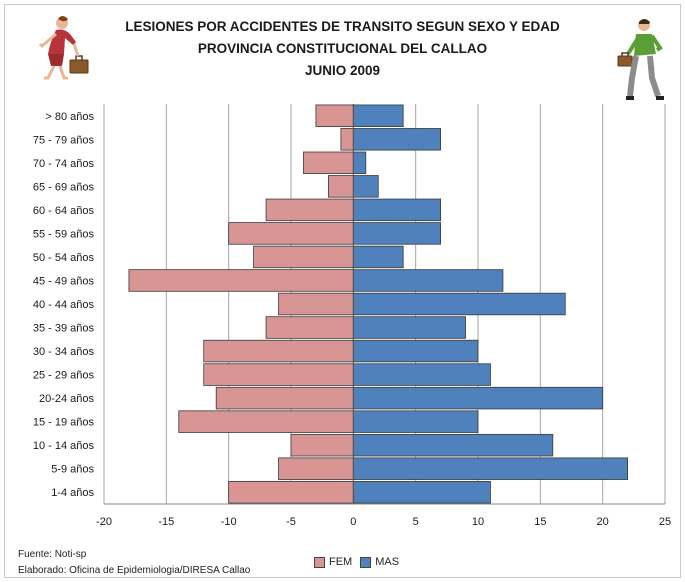  What do you see at coordinates (64, 423) in the screenshot?
I see `category-label: 15 - 19 años` at bounding box center [64, 423].